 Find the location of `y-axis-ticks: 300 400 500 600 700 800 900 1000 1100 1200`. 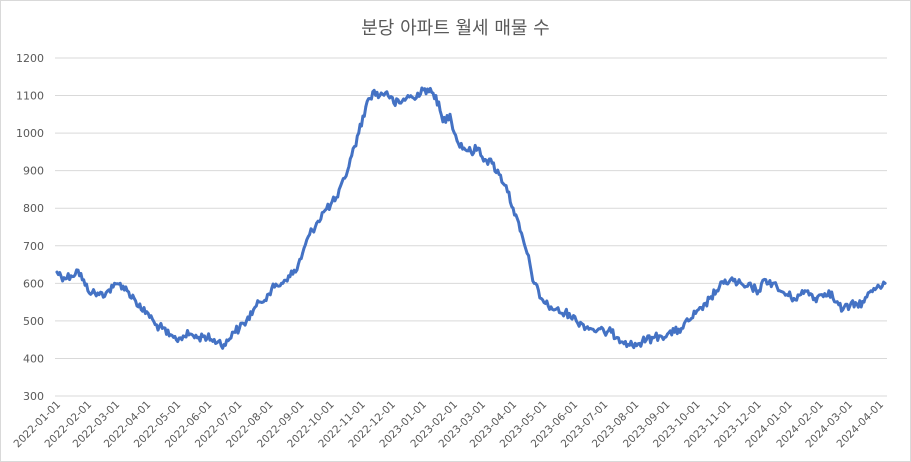

y-axis-ticks: 300 400 500 600 700 800 900 1000 1100 1200 is located at coordinates (30, 227).